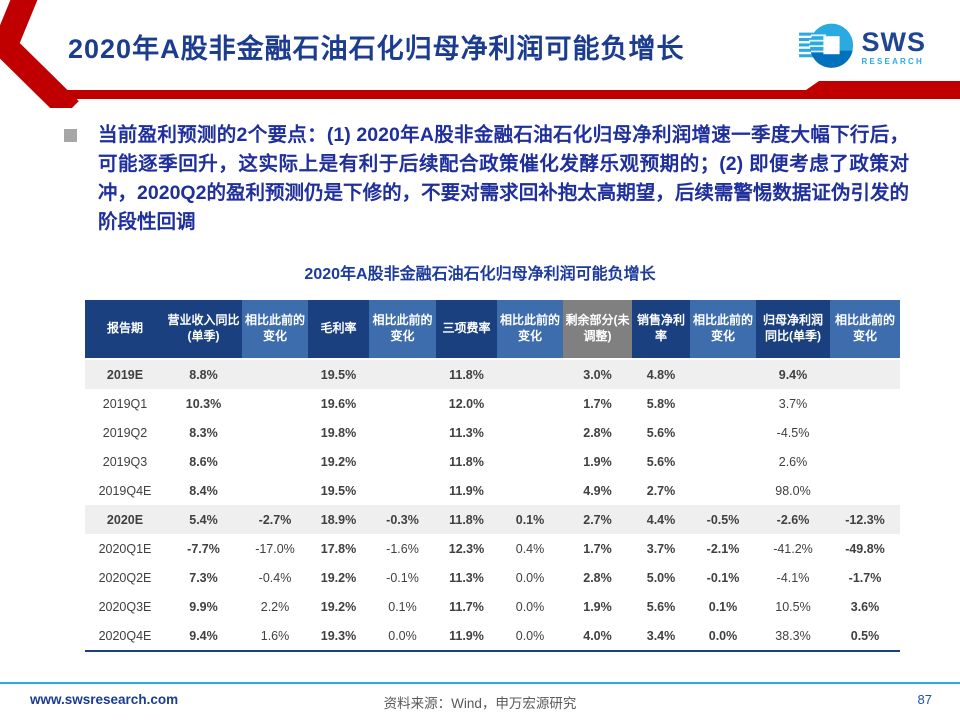 Image resolution: width=960 pixels, height=720 pixels. What do you see at coordinates (466, 490) in the screenshot?
I see `cell-value: 11.9%` at bounding box center [466, 490].